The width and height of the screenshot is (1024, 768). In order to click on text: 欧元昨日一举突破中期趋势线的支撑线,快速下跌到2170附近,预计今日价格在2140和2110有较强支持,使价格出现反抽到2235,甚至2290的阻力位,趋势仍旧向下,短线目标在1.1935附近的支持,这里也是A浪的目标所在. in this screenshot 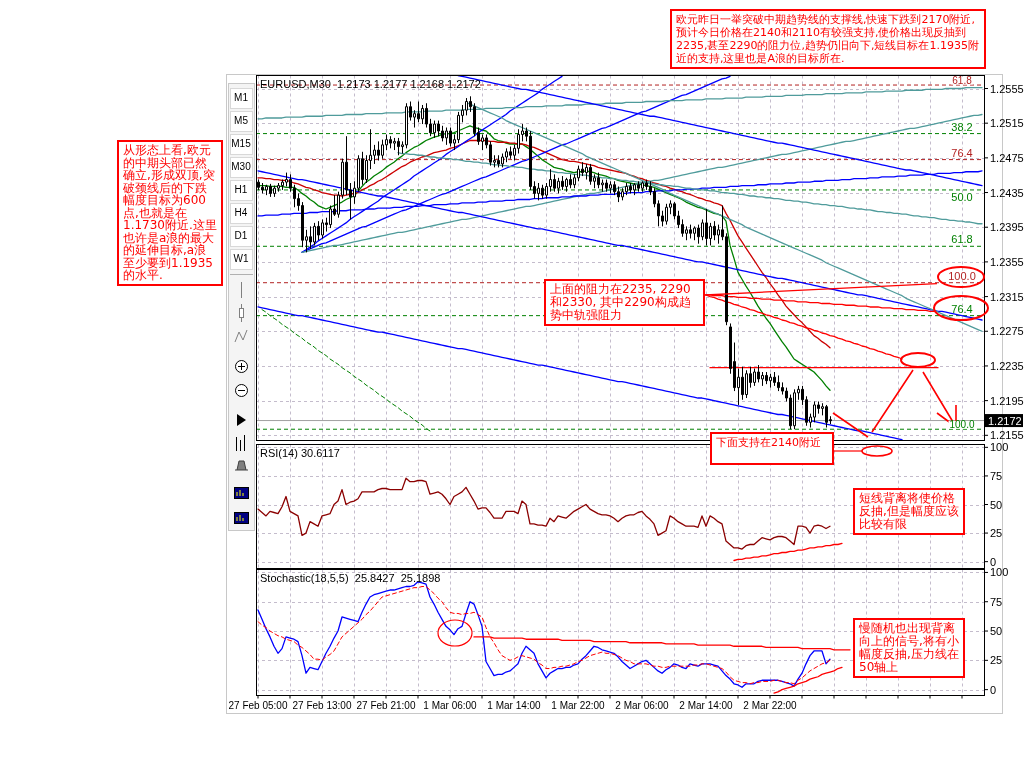, I will do `click(828, 39)`.